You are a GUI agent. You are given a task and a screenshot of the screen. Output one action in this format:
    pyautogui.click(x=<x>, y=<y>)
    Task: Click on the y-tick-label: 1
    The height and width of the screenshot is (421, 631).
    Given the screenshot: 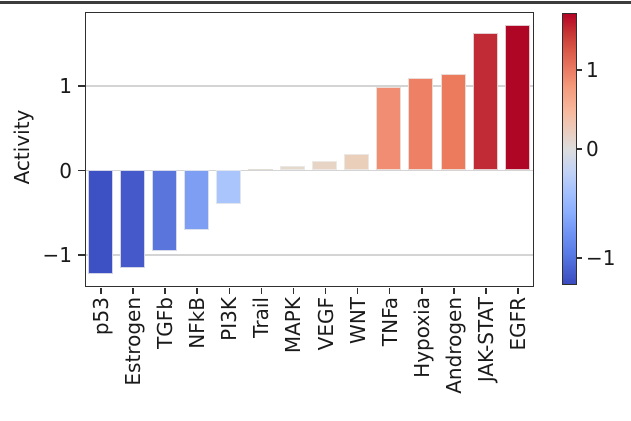 What is the action you would take?
    pyautogui.click(x=65, y=86)
    